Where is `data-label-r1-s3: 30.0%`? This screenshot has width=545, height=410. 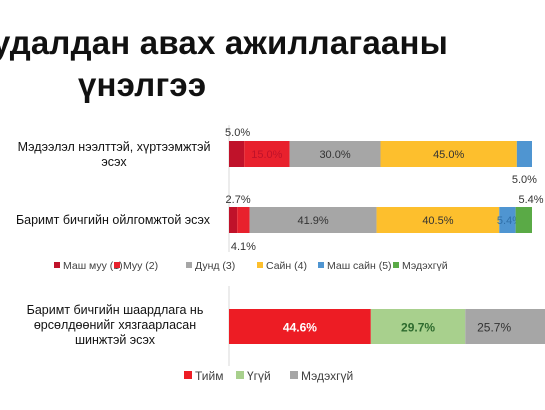 data-label-r1-s3: 30.0% is located at coordinates (334, 155).